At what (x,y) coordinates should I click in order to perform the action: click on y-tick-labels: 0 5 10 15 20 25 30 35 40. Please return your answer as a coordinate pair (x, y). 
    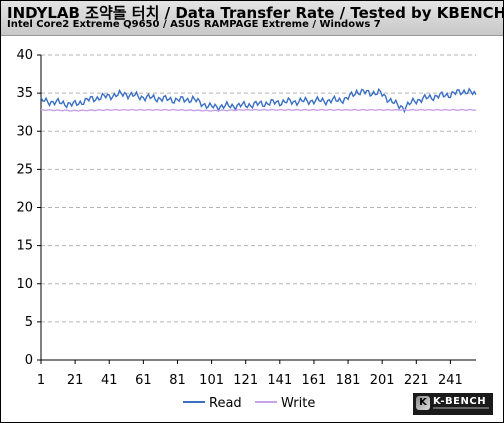
    Looking at the image, I should click on (24, 208).